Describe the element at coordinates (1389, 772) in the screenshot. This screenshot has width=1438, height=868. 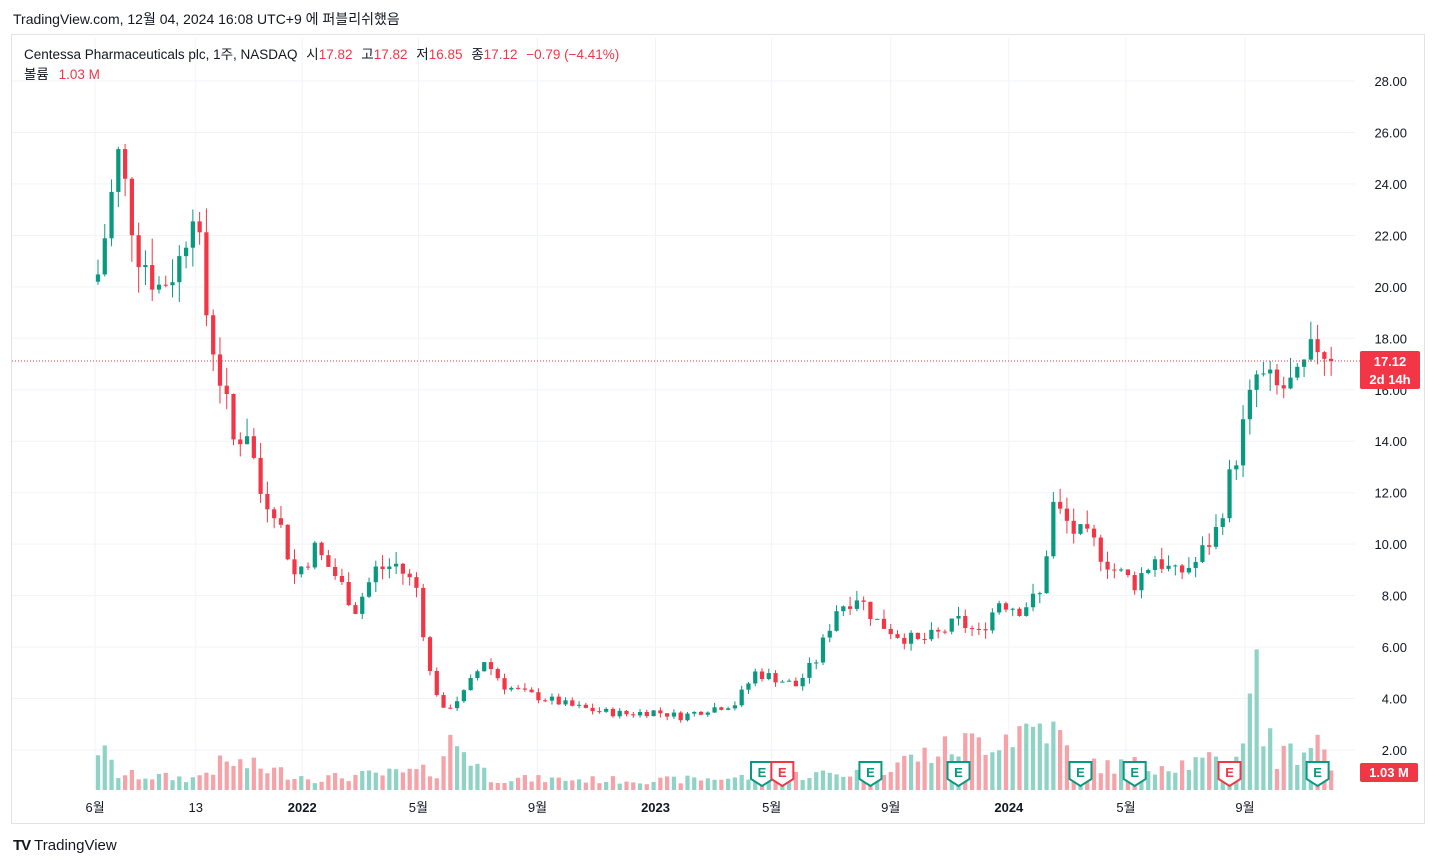
I see `volume-badge: 1.03 M` at that location.